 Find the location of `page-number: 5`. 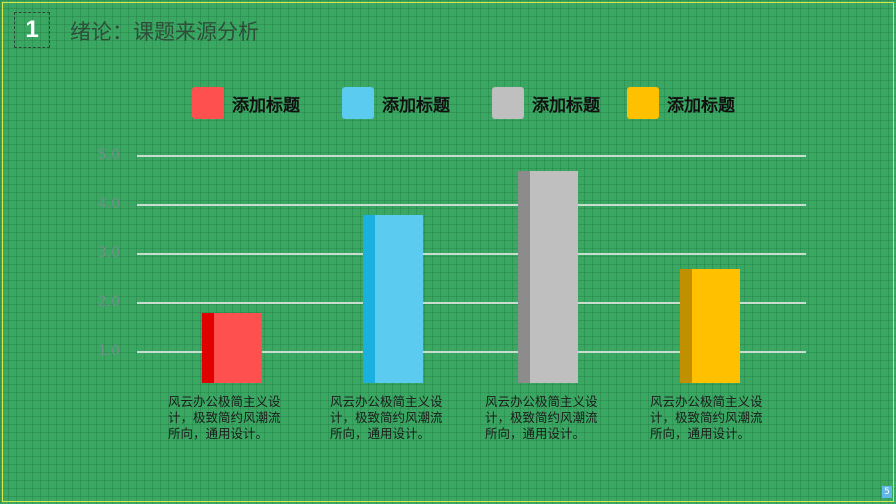

page-number: 5 is located at coordinates (887, 492).